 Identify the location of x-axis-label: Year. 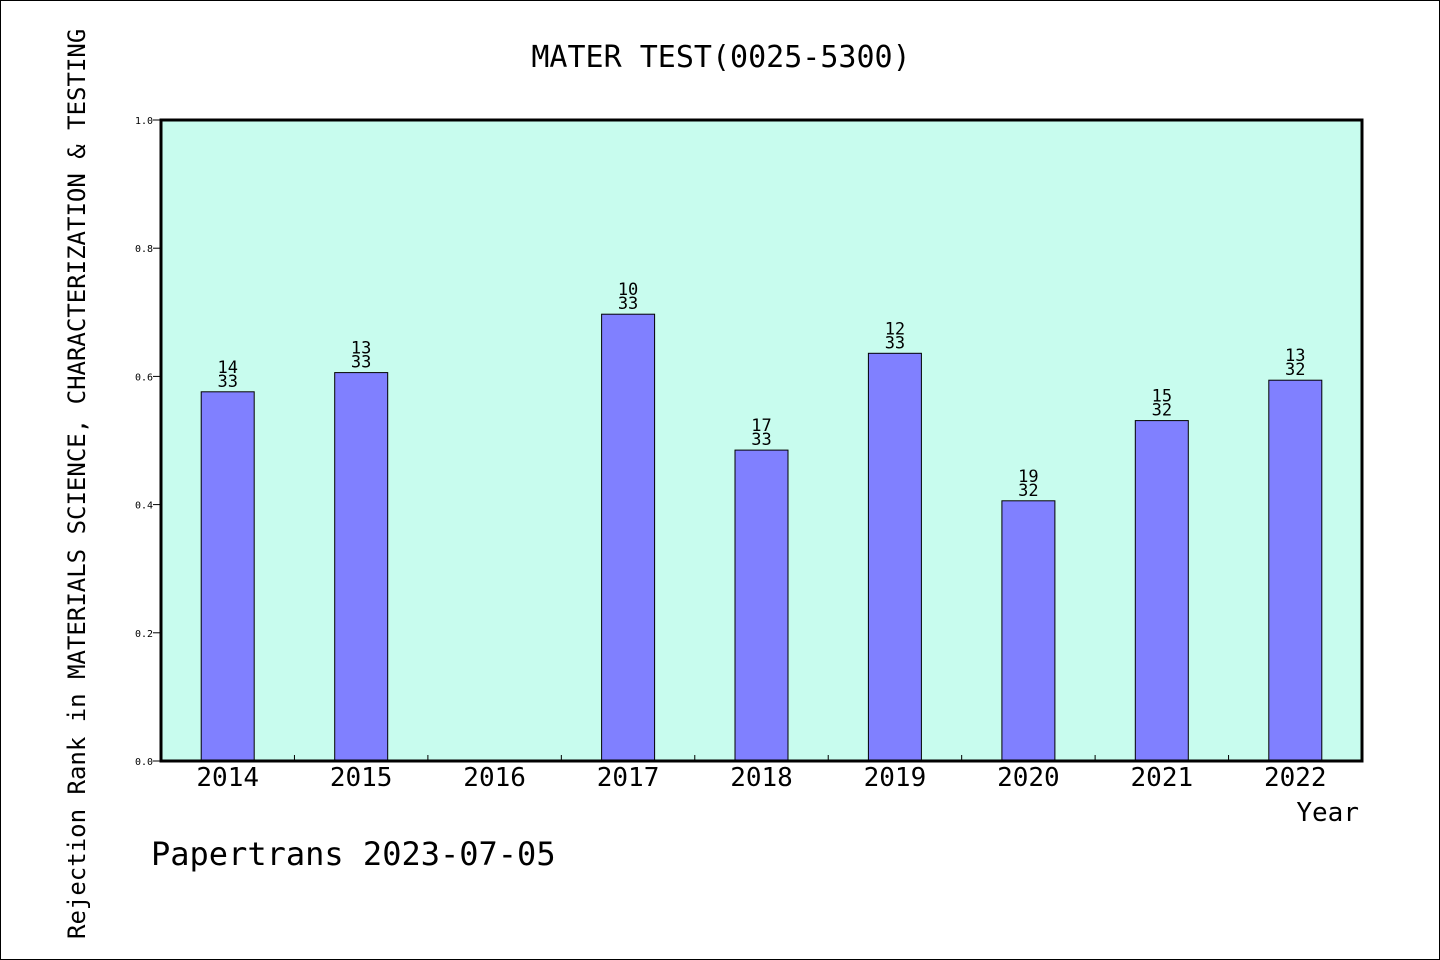
(1327, 813).